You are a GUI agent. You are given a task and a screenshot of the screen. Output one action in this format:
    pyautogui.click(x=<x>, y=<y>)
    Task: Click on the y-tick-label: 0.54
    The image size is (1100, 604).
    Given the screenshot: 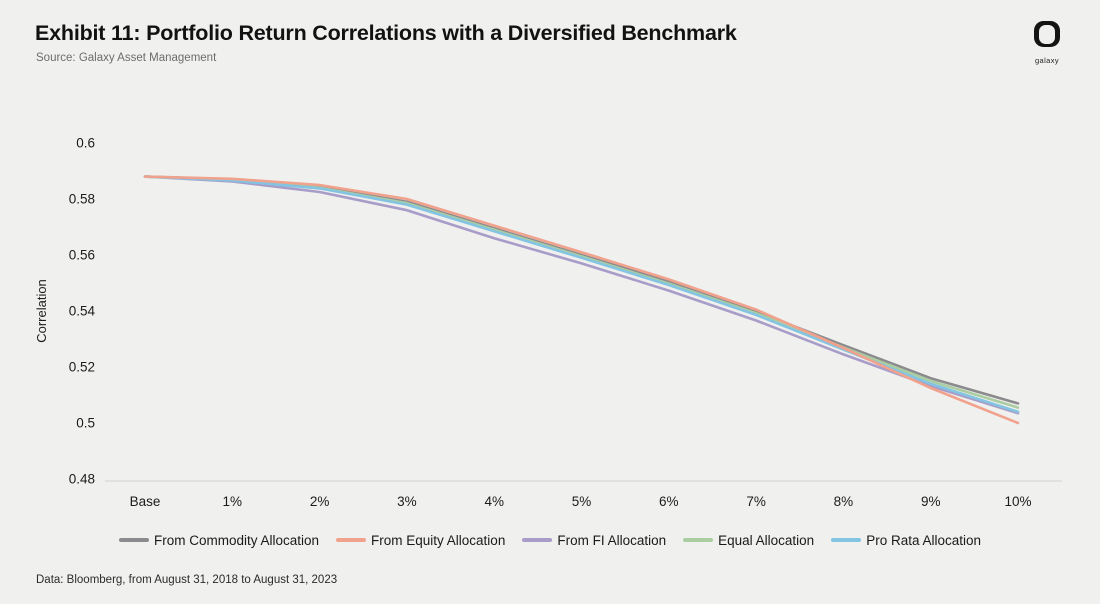 What is the action you would take?
    pyautogui.click(x=82, y=311)
    